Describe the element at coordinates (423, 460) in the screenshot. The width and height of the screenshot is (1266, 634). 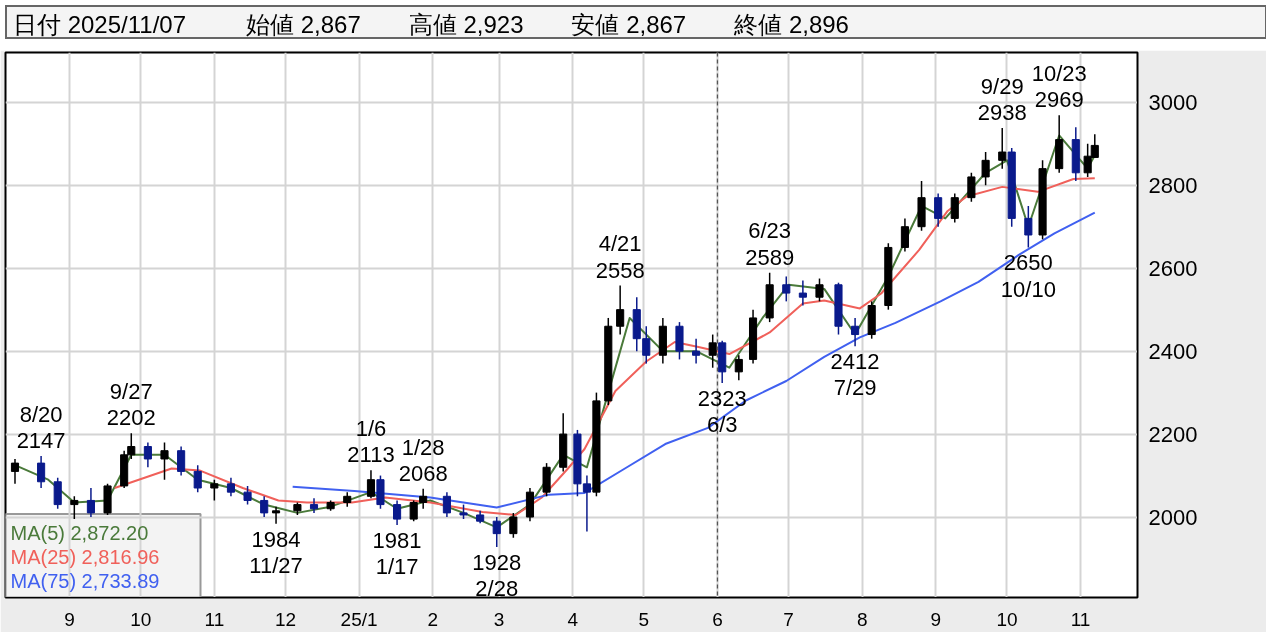
I see `annotation: 1/28 2068` at that location.